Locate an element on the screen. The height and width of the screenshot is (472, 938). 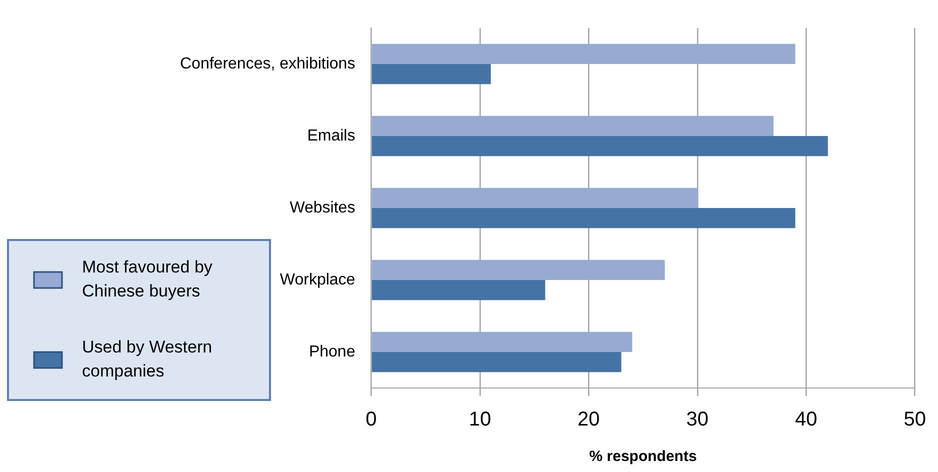
x-tick-label: 0 is located at coordinates (371, 419).